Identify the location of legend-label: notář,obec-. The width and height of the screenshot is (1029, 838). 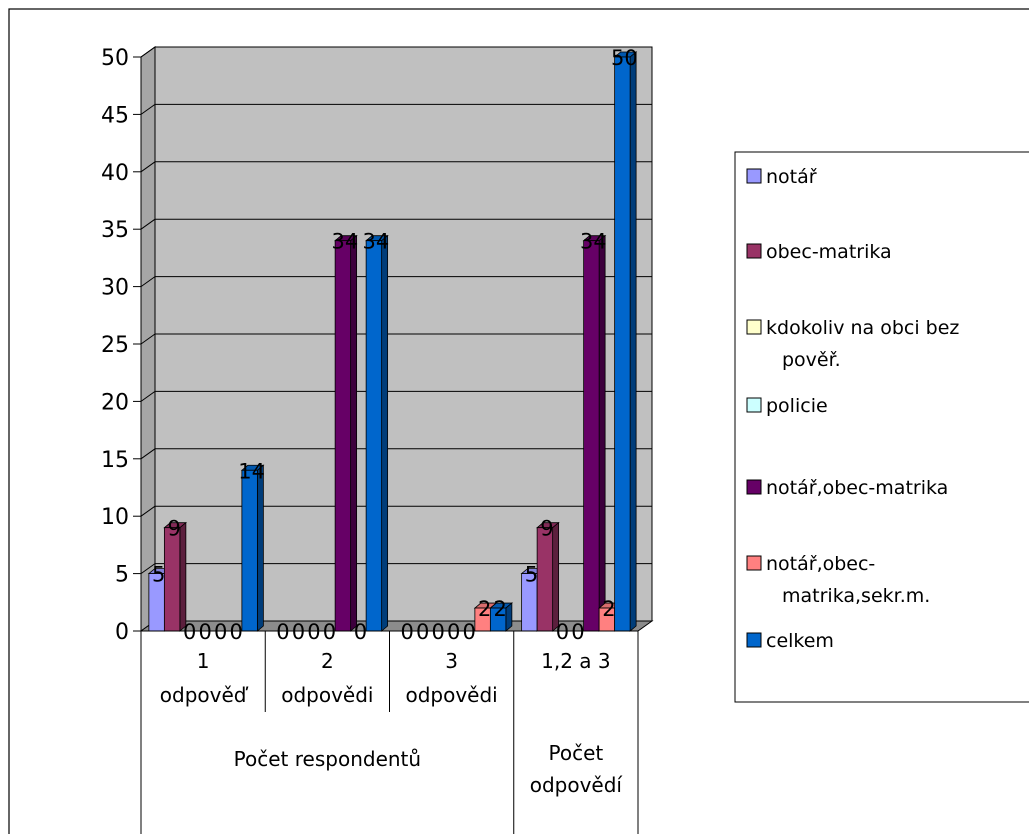
(820, 564).